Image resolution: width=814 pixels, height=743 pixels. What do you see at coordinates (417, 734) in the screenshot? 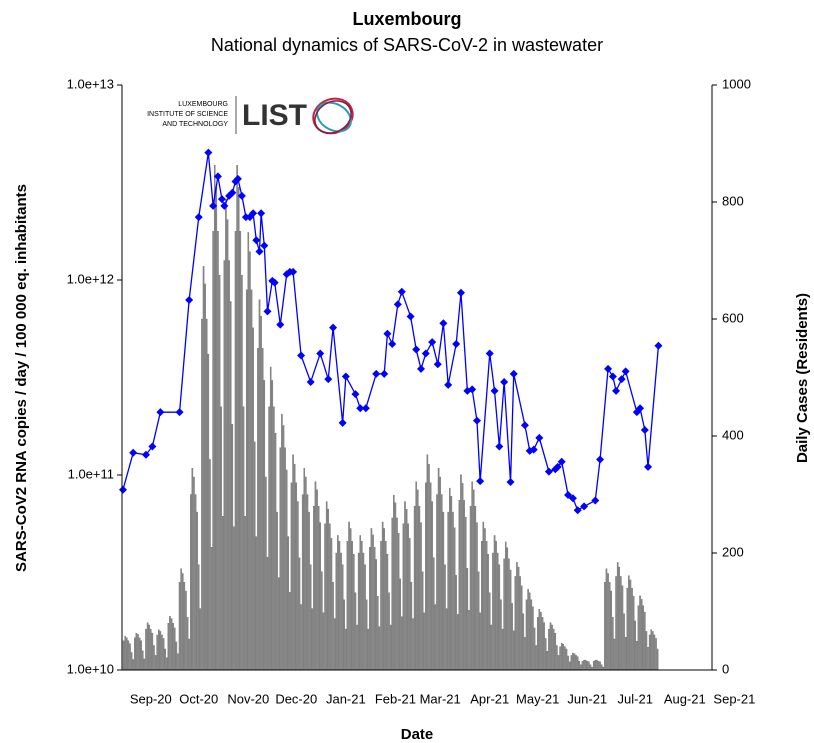
I see `x-axis-label: Date` at bounding box center [417, 734].